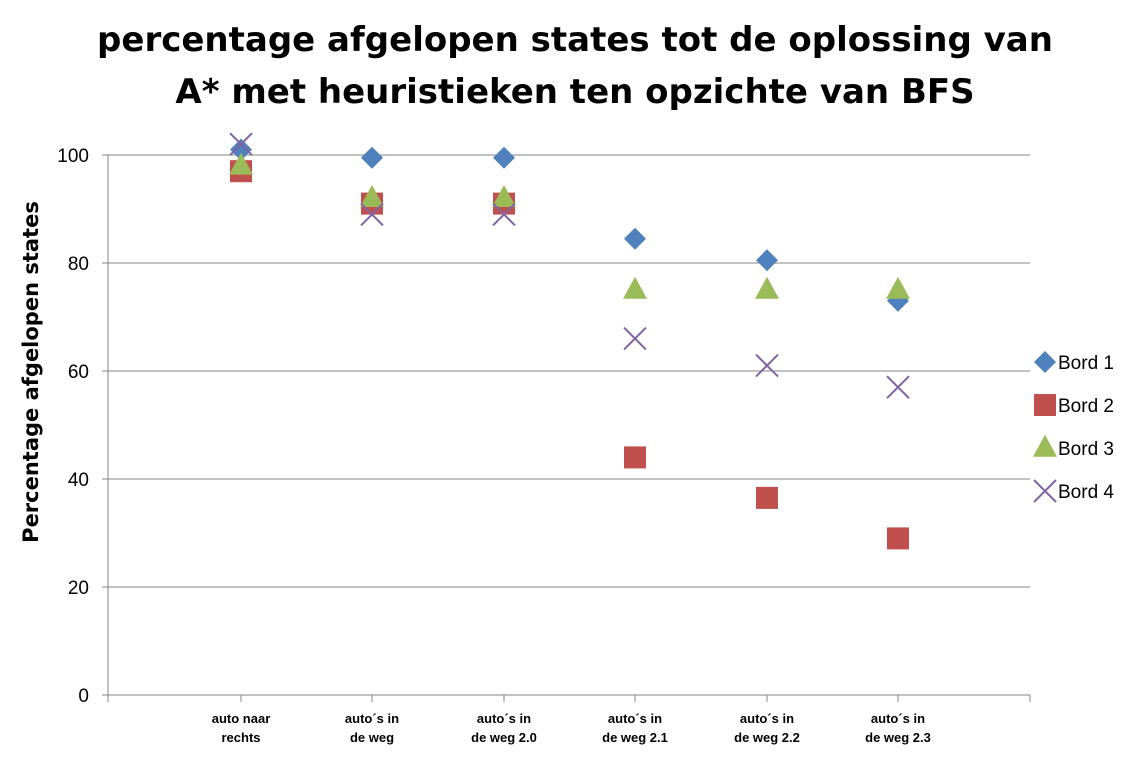 The image size is (1130, 759). I want to click on legend: Bord 1 Bord 2 Bord 3 Bord 4, so click(1073, 427).